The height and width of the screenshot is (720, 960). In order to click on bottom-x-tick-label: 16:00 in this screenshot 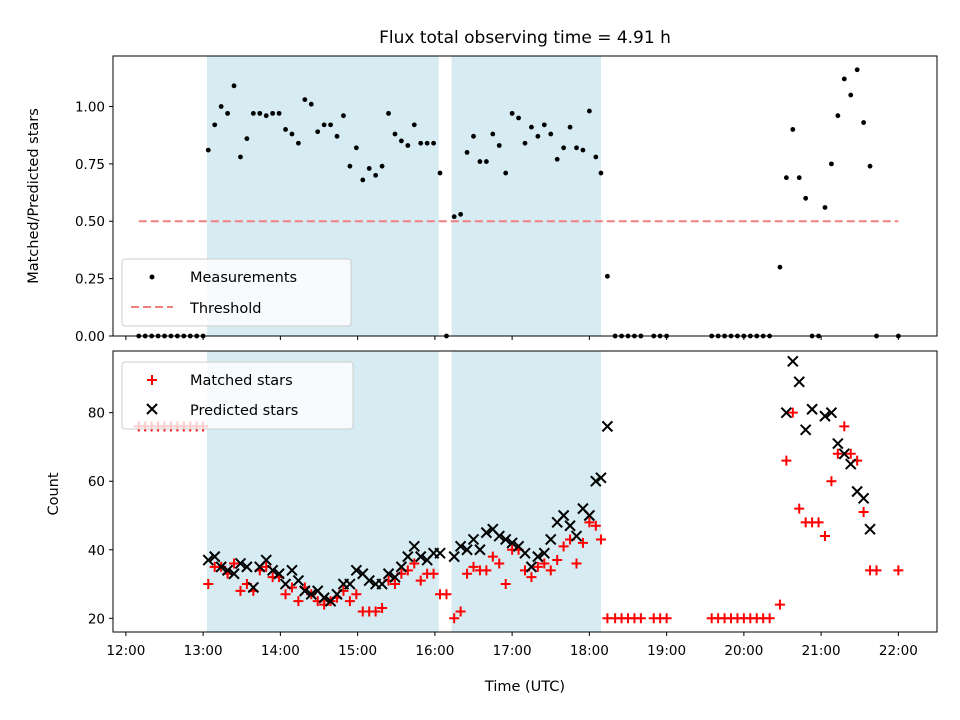, I will do `click(434, 651)`.